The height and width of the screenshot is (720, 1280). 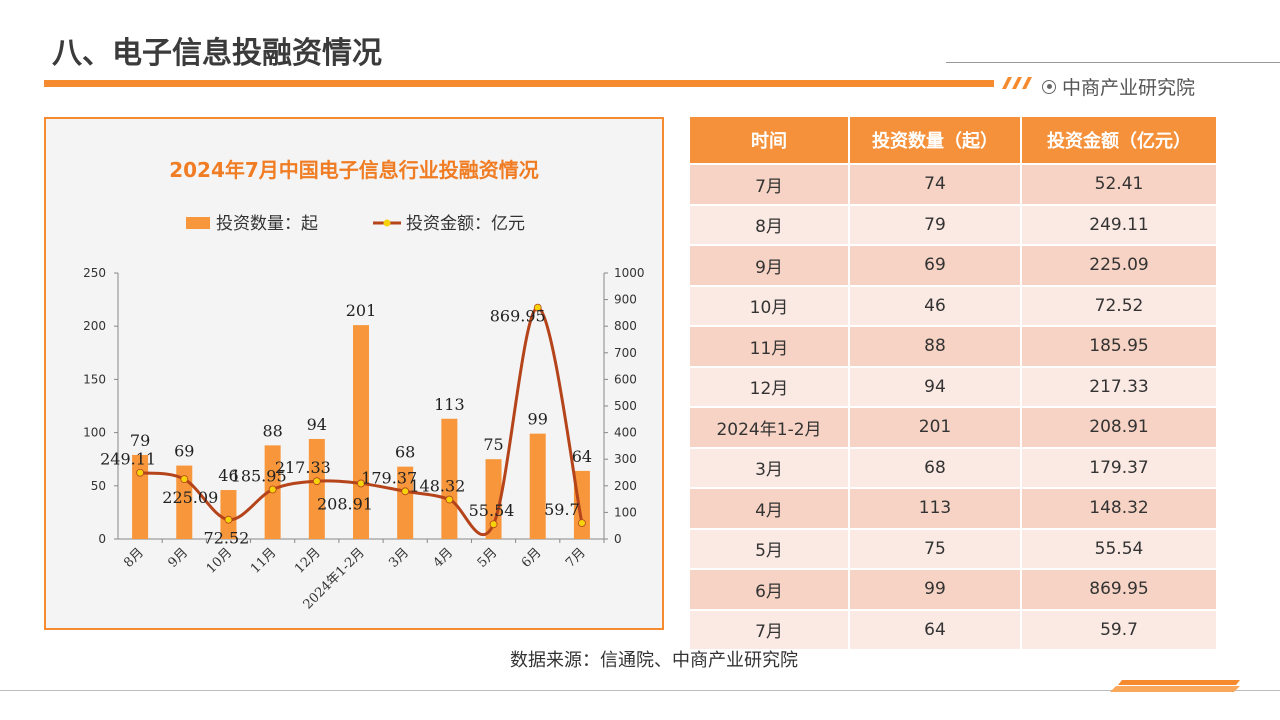 What do you see at coordinates (625, 353) in the screenshot?
I see `y-tick-label-right: 700` at bounding box center [625, 353].